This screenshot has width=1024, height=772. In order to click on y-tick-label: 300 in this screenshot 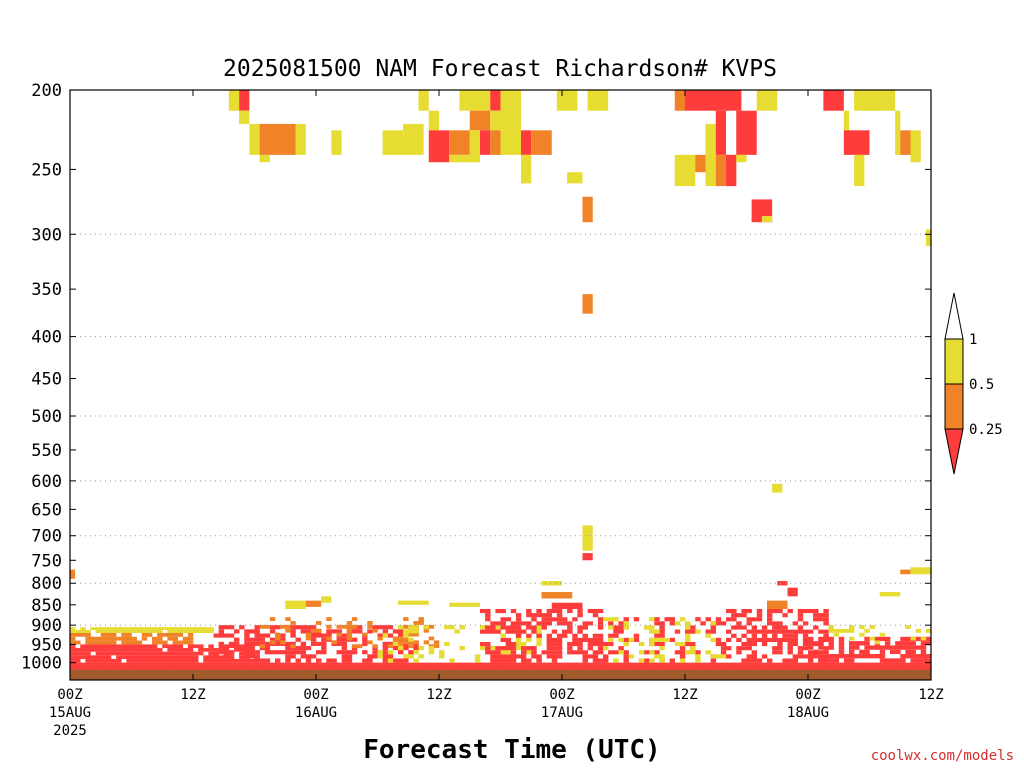, I will do `click(46, 235)`.